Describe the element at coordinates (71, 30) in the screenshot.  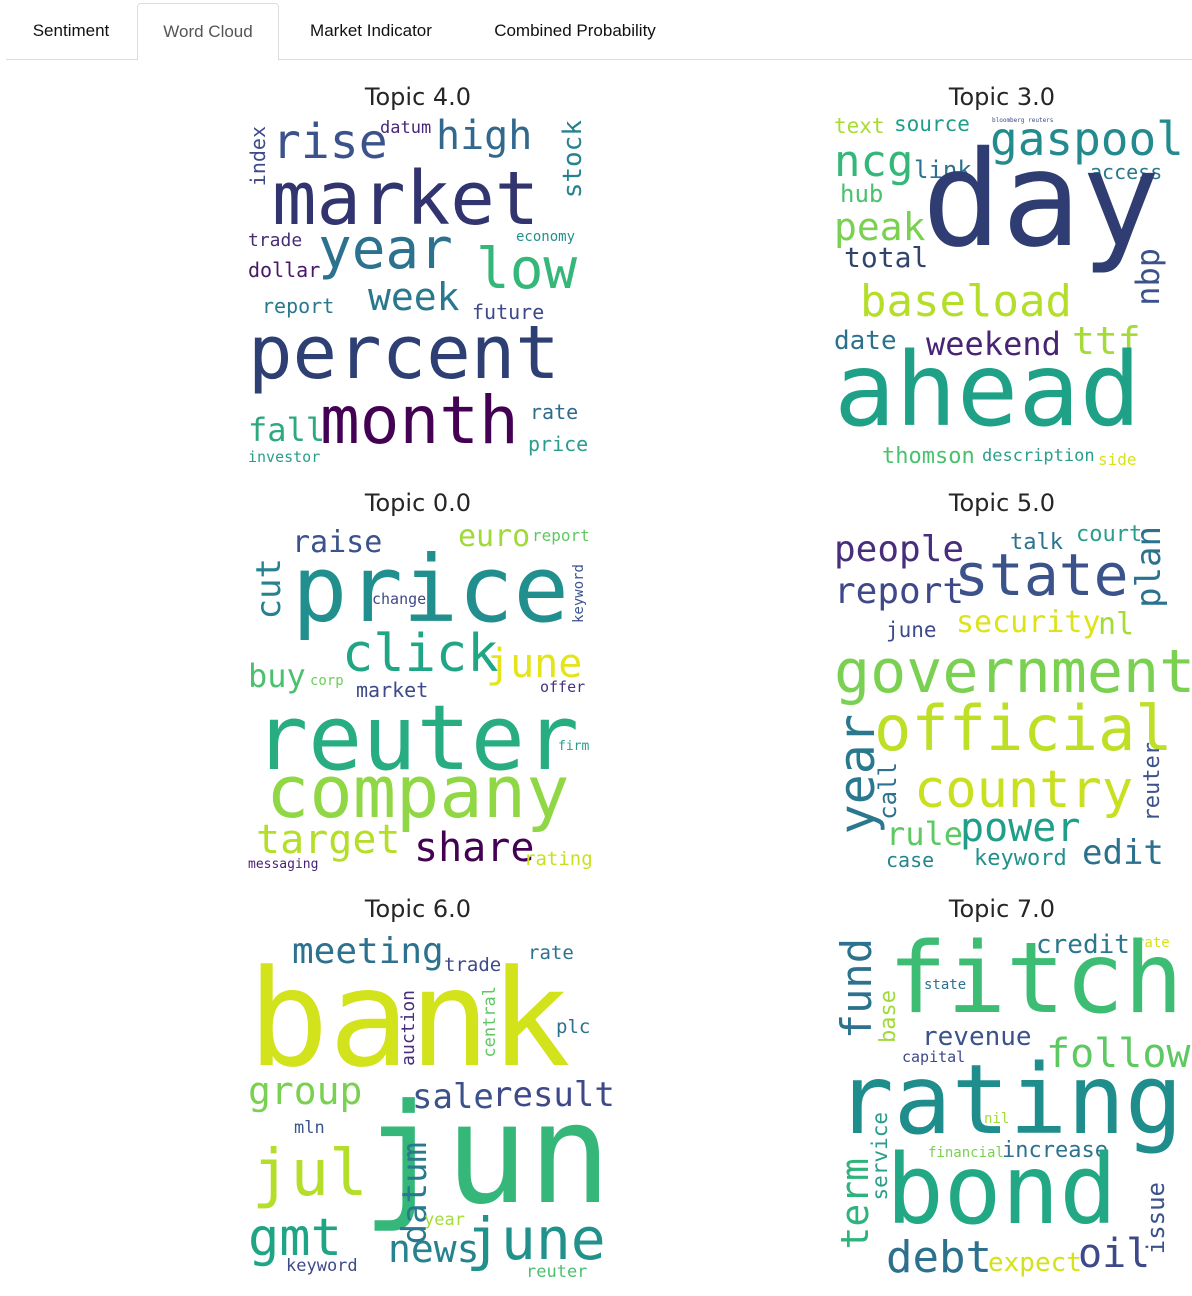
I see `tab-sentiment: Sentiment` at that location.